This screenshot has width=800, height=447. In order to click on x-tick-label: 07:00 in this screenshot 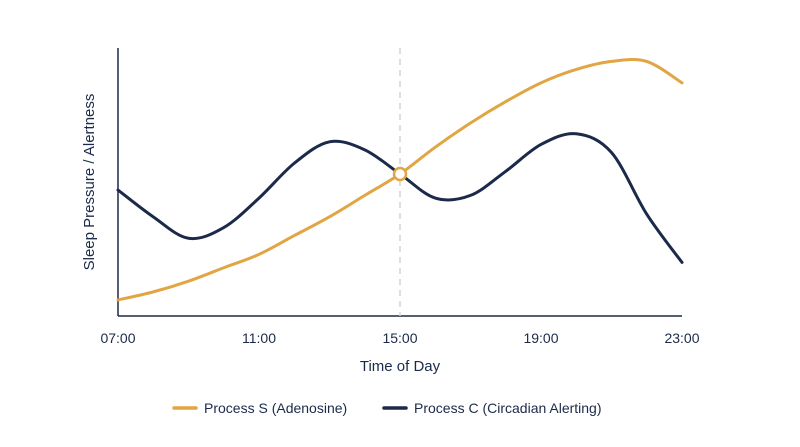, I will do `click(117, 338)`.